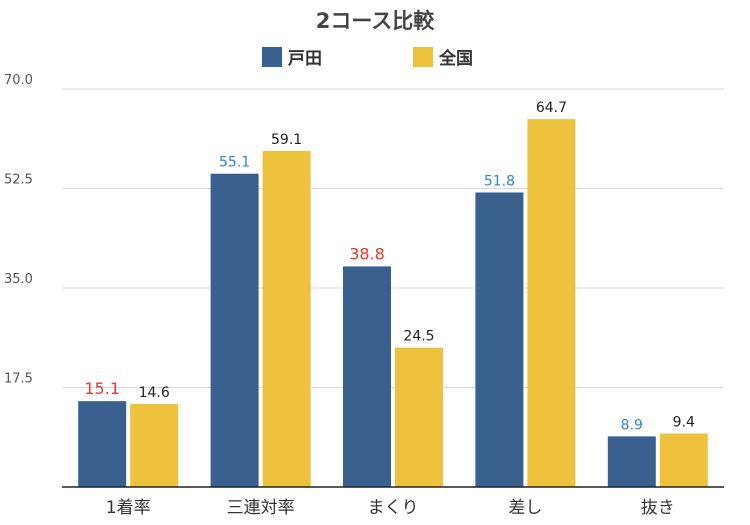  What do you see at coordinates (393, 508) in the screenshot?
I see `x-tick-label: まくり` at bounding box center [393, 508].